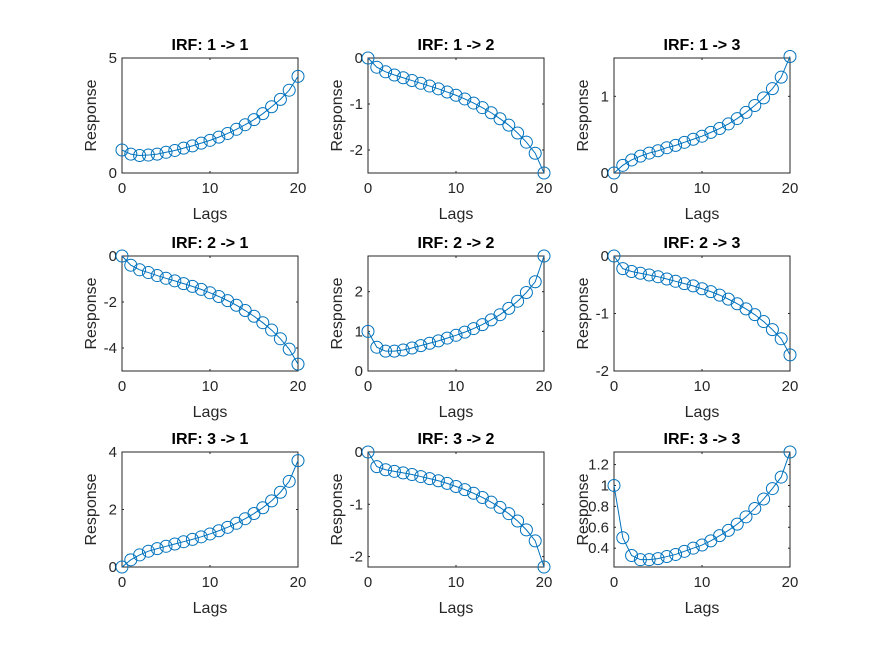 The width and height of the screenshot is (875, 656). What do you see at coordinates (598, 506) in the screenshot?
I see `y-tick-label: 0.8` at bounding box center [598, 506].